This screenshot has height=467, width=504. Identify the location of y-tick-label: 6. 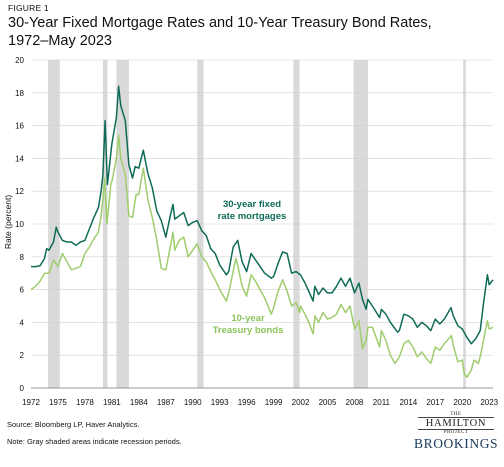
(22, 290).